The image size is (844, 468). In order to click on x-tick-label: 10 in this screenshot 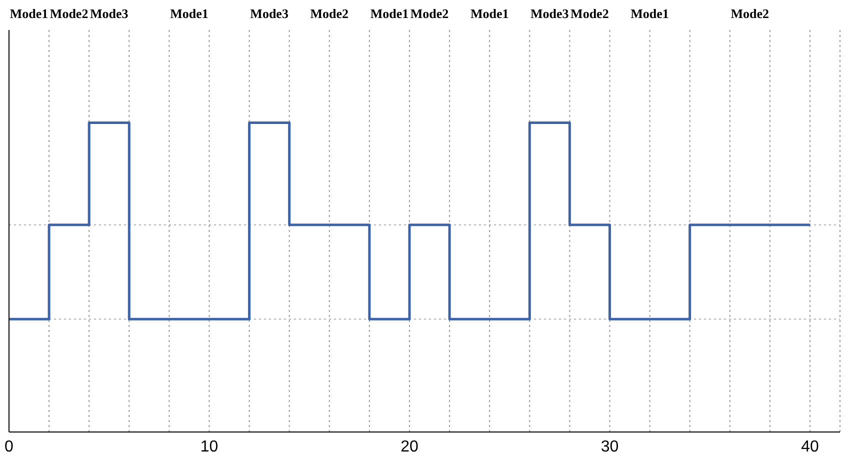, I will do `click(209, 447)`.